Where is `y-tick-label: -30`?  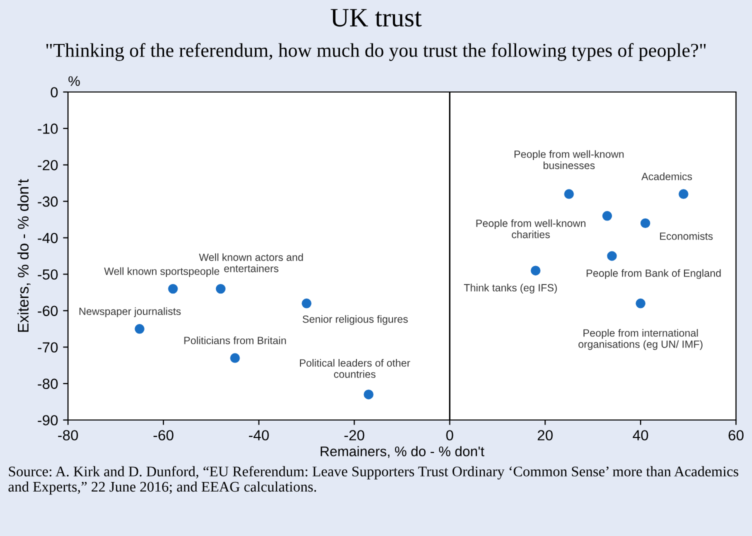 y-tick-label: -30 is located at coordinates (48, 201).